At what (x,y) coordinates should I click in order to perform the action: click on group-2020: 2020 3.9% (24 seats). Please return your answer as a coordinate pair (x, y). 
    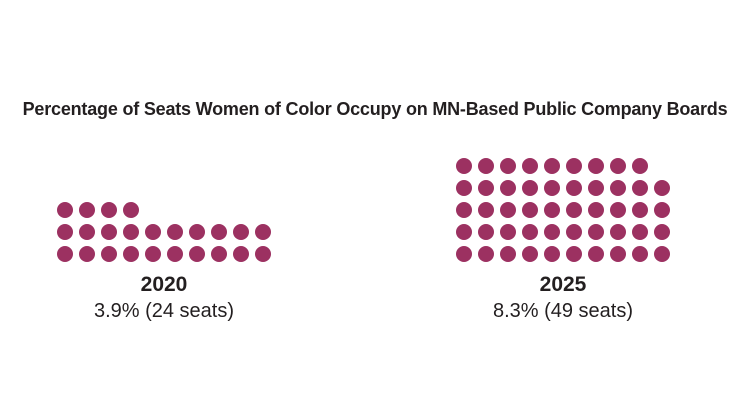
    Looking at the image, I should click on (164, 240).